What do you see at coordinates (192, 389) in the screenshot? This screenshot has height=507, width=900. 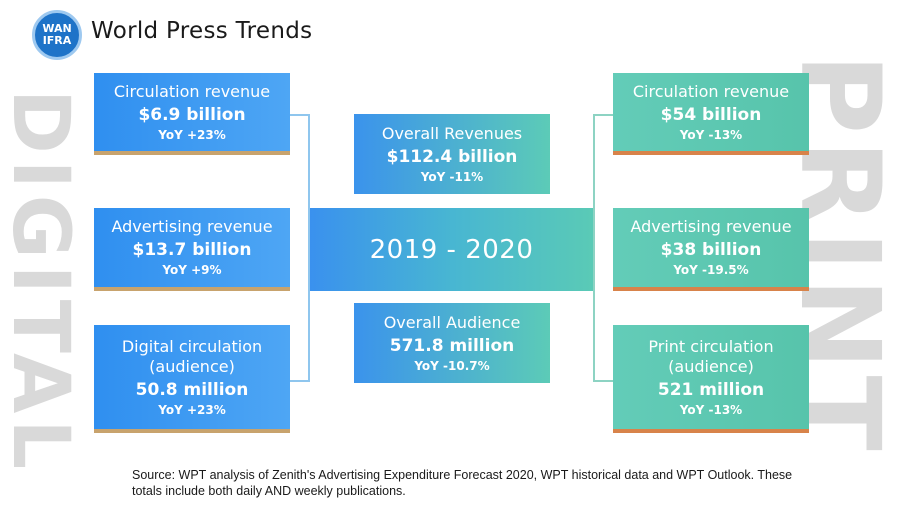 I see `box-value: 50.8 million` at bounding box center [192, 389].